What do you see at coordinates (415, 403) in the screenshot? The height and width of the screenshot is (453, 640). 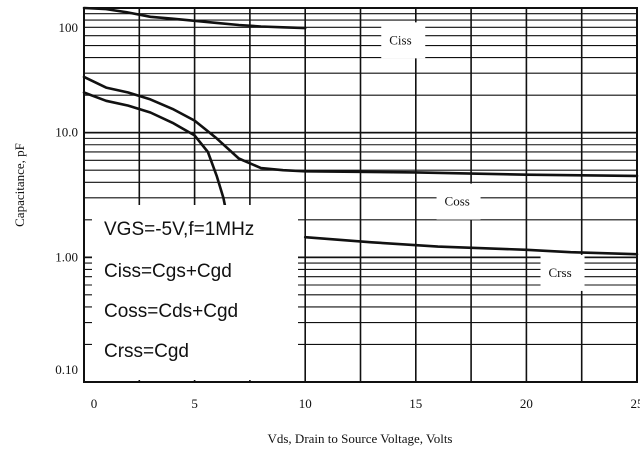 I see `x-tick-label: 15` at bounding box center [415, 403].